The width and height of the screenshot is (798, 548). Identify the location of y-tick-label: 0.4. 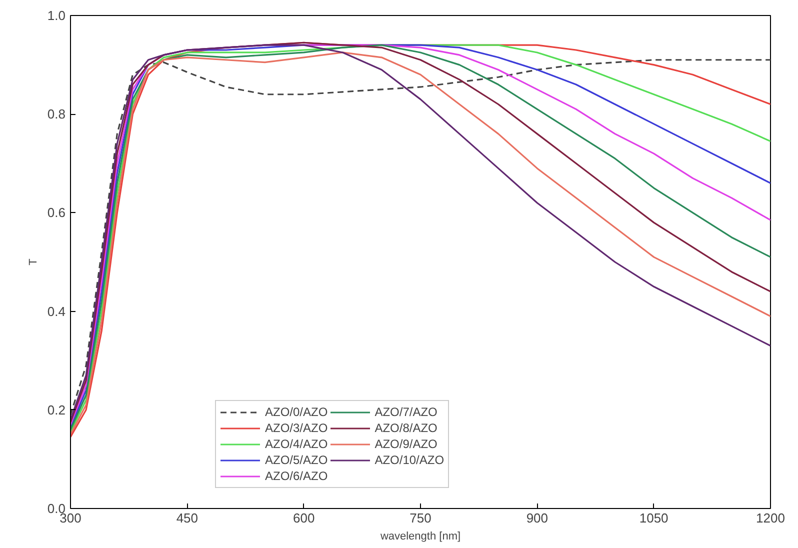
(56, 311).